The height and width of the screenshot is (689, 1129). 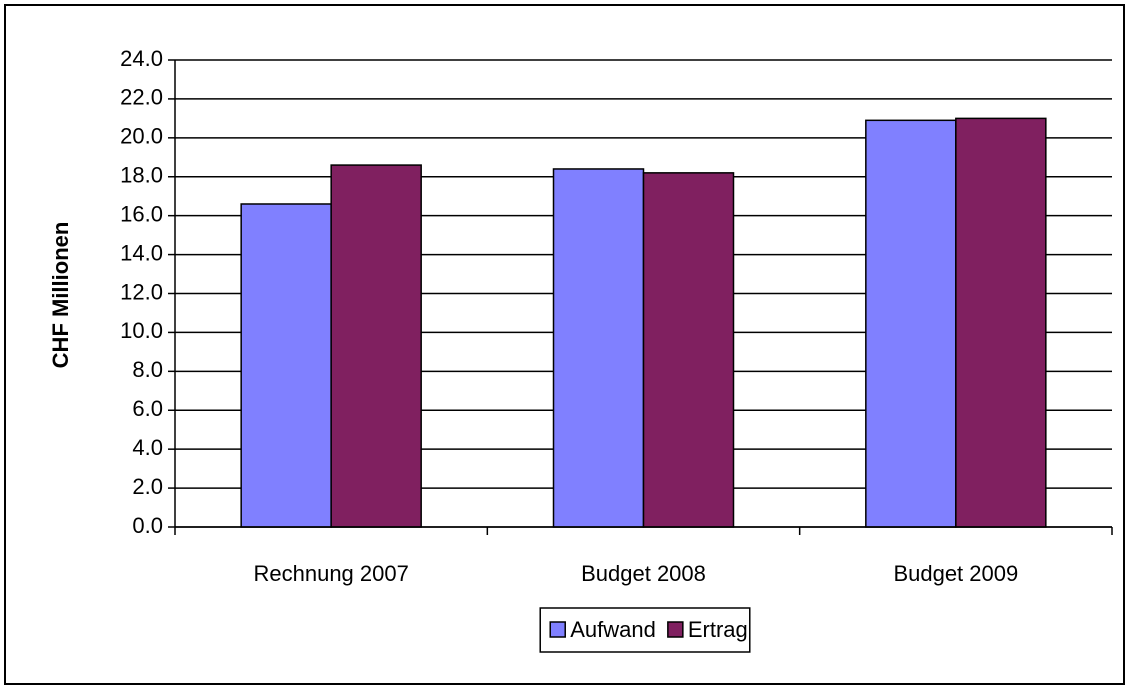 What do you see at coordinates (147, 525) in the screenshot?
I see `y-tick-label: 0.0` at bounding box center [147, 525].